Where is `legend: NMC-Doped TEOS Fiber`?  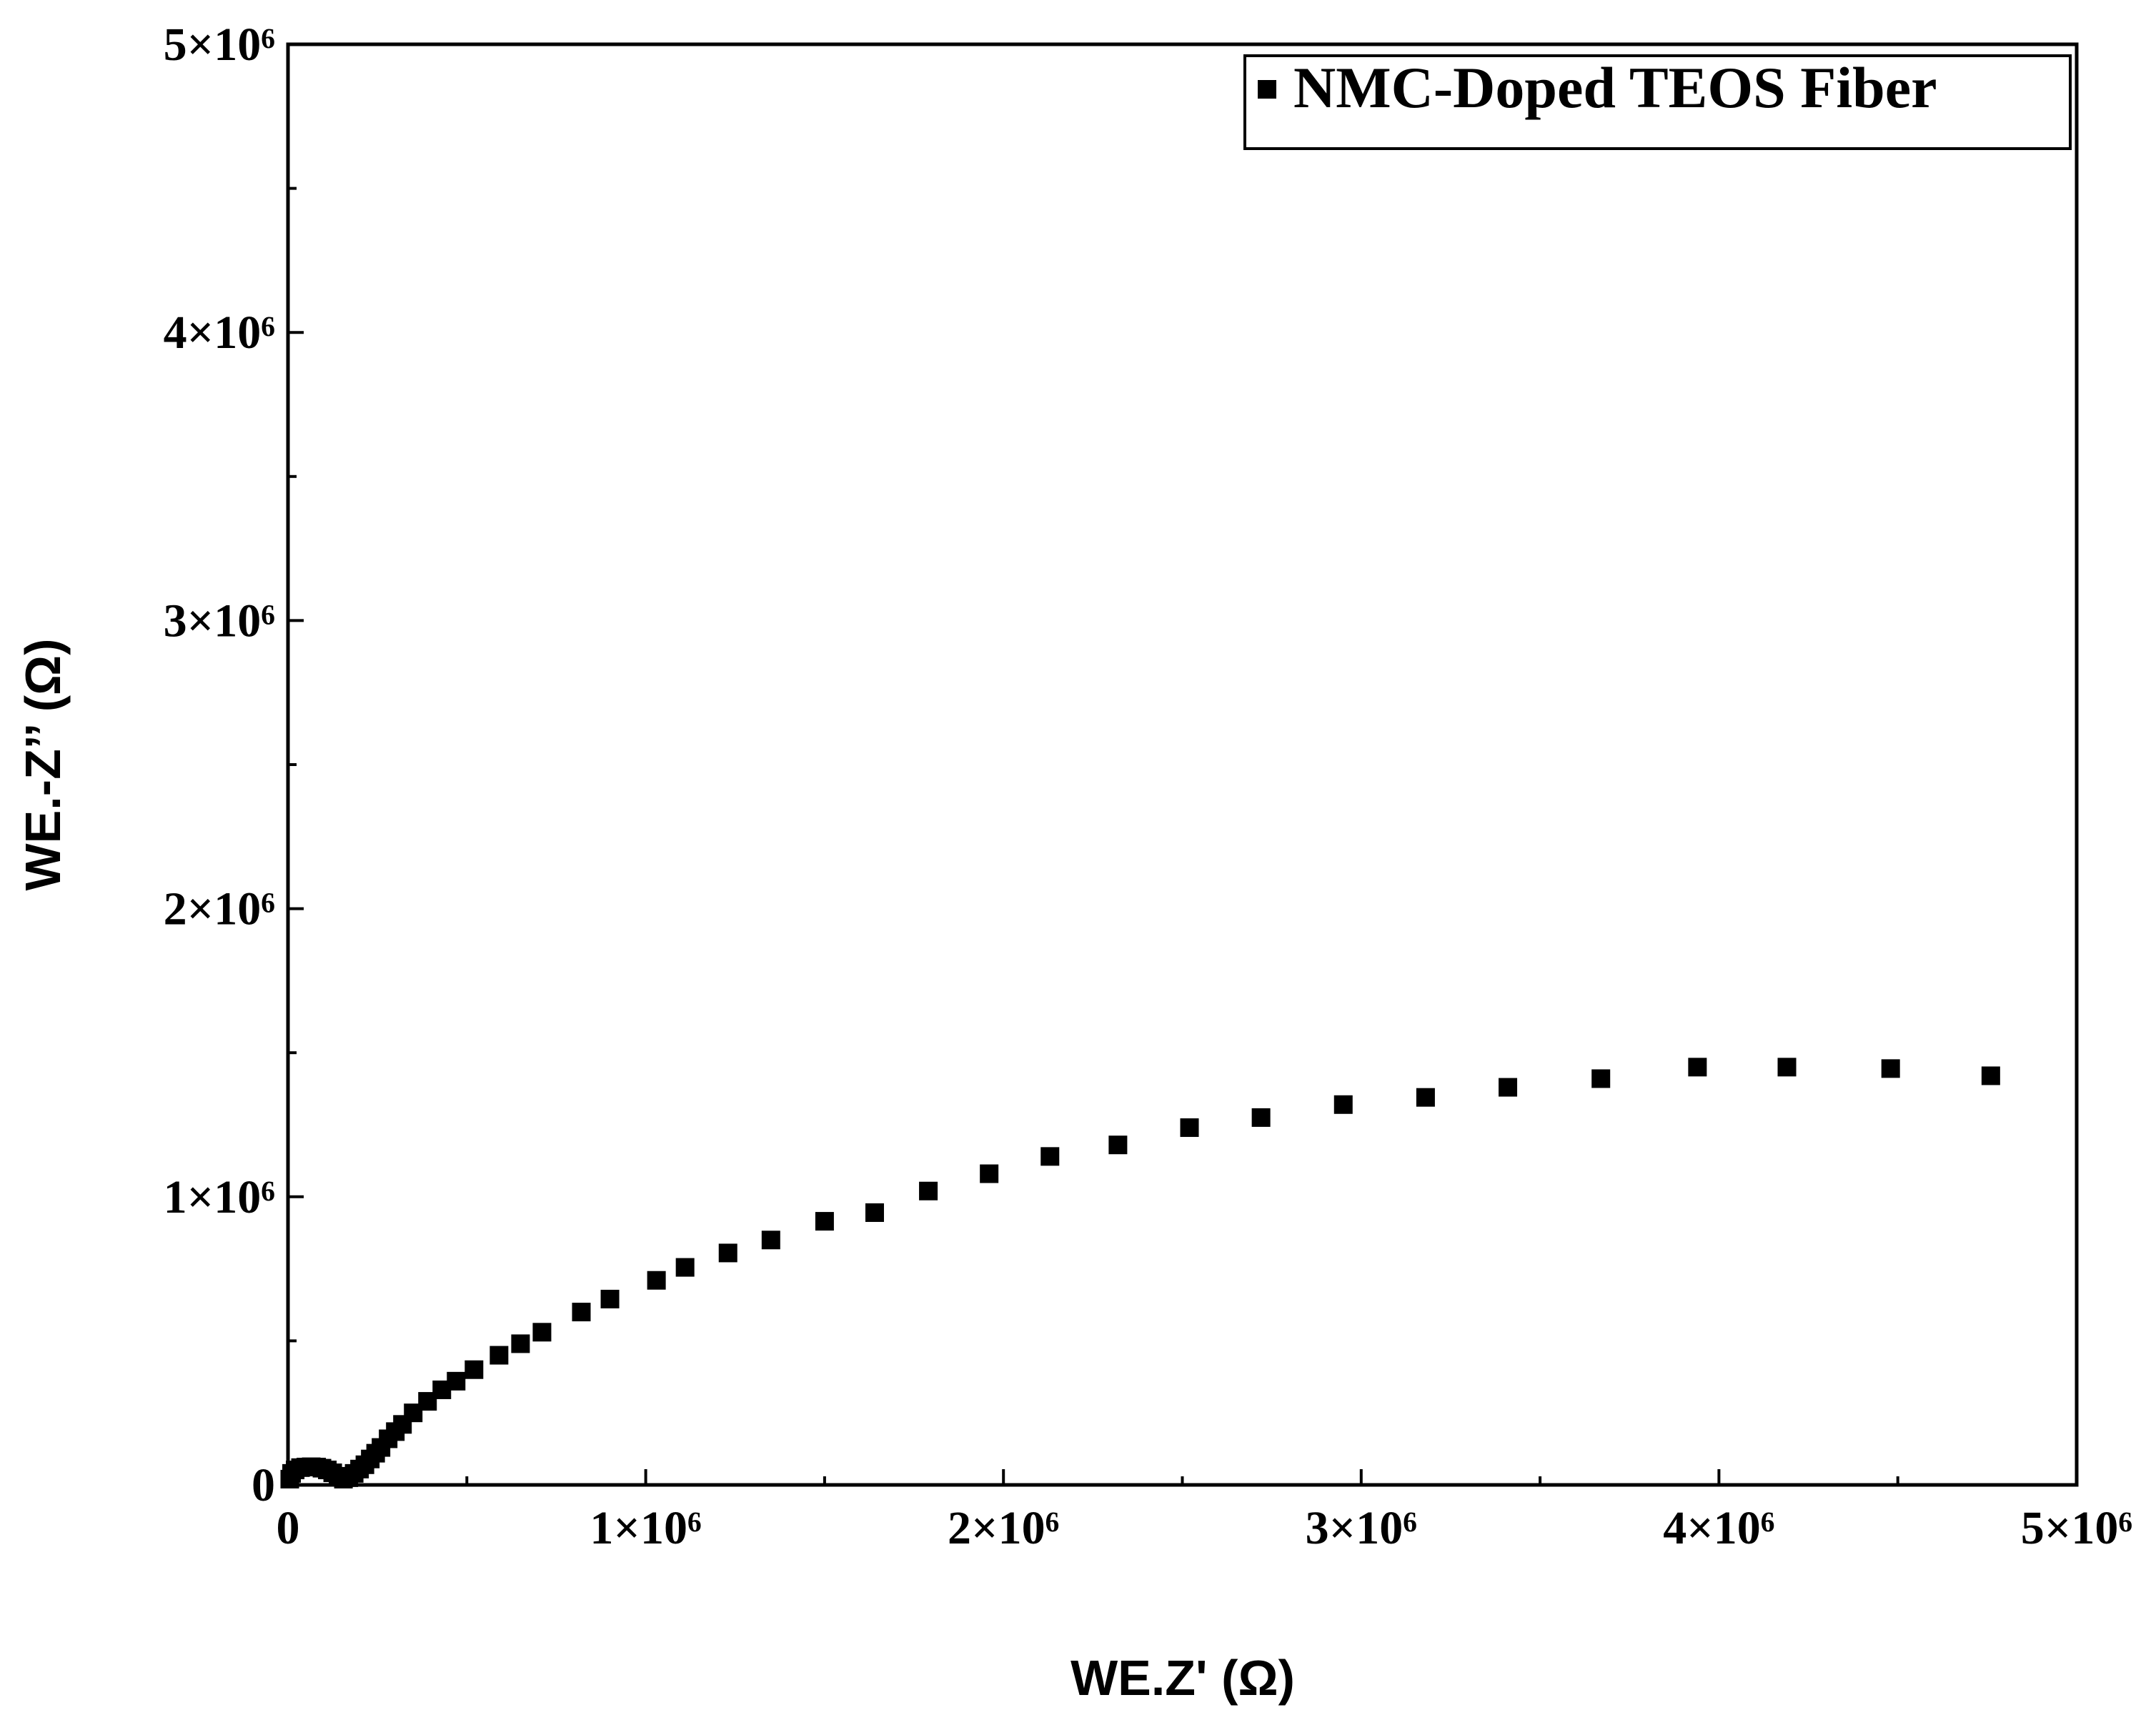
legend: NMC-Doped TEOS Fiber is located at coordinates (1658, 102).